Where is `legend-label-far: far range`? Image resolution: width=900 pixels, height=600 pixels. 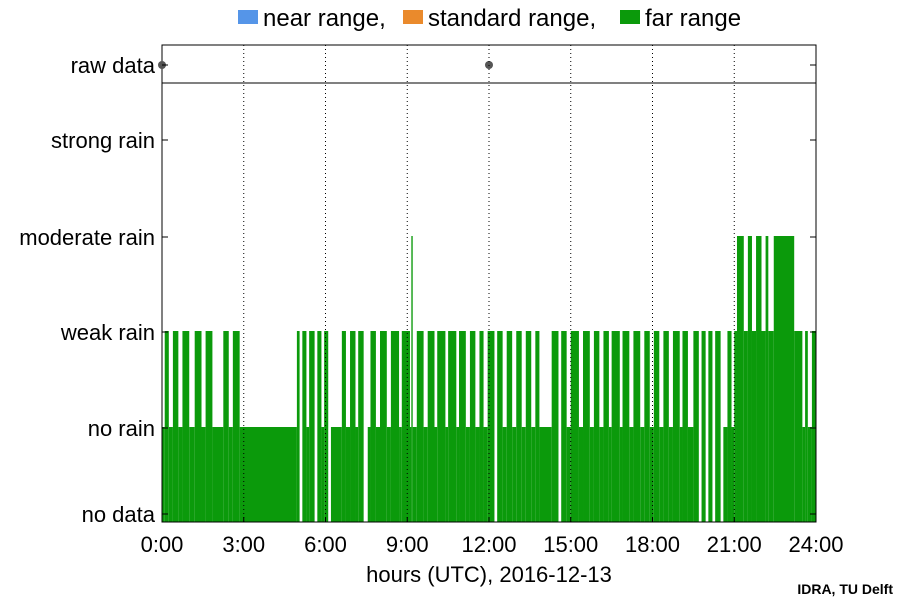 legend-label-far: far range is located at coordinates (693, 18).